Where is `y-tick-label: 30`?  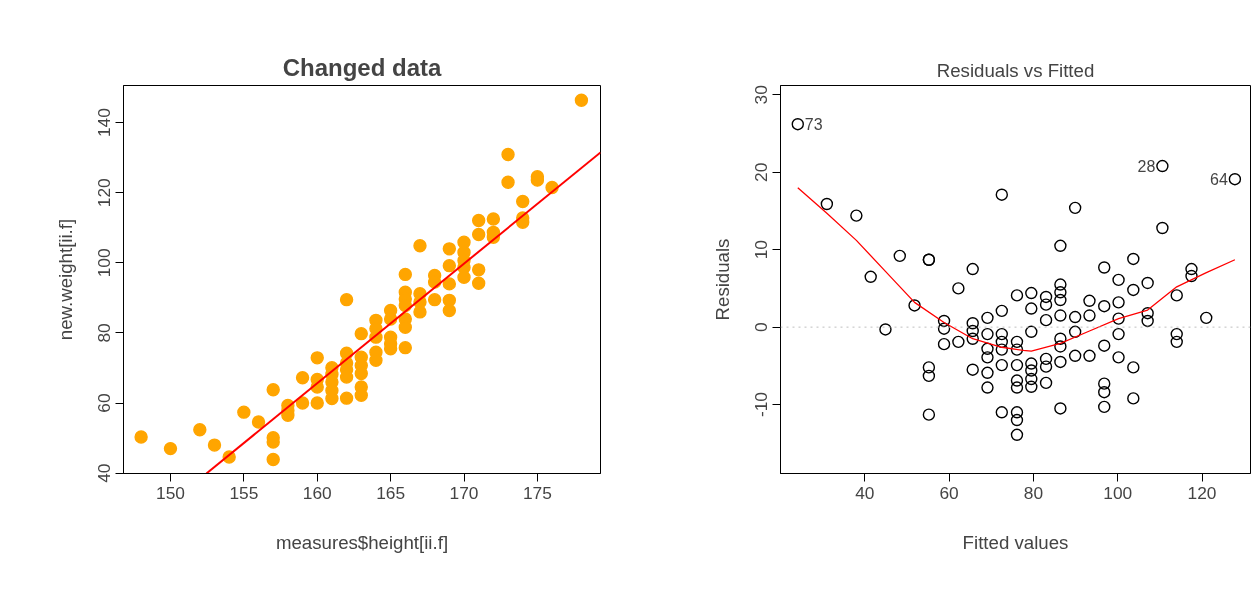 y-tick-label: 30 is located at coordinates (761, 95).